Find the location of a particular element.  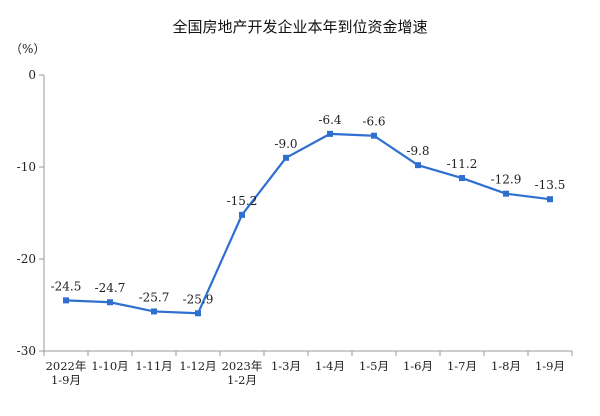

x-tick-label: 2023年 1-2月 is located at coordinates (242, 373).